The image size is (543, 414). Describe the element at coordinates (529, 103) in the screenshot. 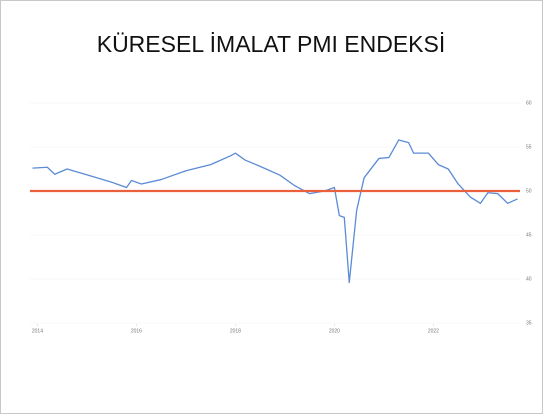

I see `y-tick-label: 60` at that location.